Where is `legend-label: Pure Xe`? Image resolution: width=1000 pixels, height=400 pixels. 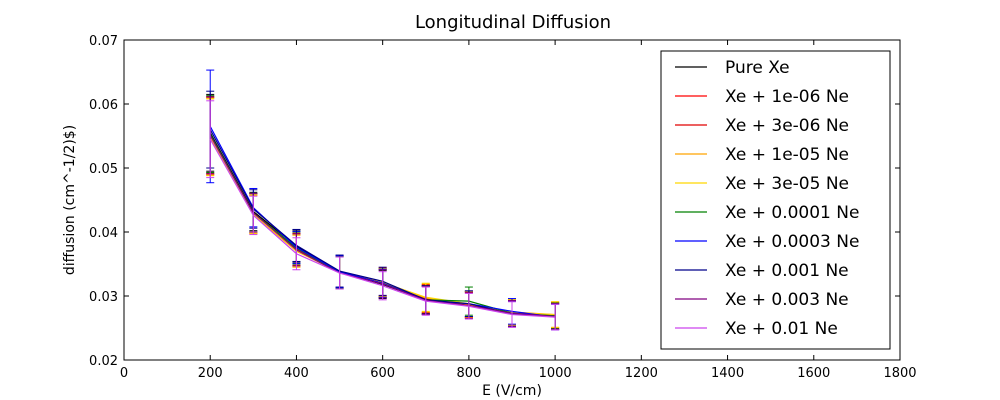 legend-label: Pure Xe is located at coordinates (757, 68).